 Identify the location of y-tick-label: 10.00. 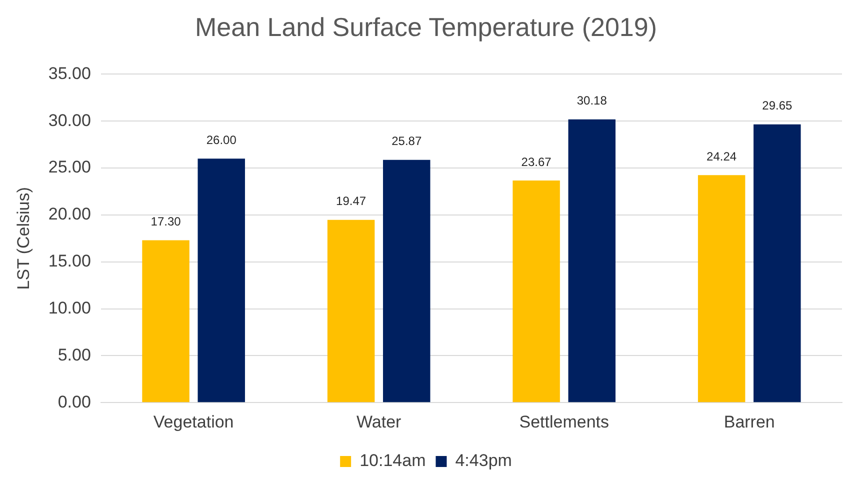
(69, 308).